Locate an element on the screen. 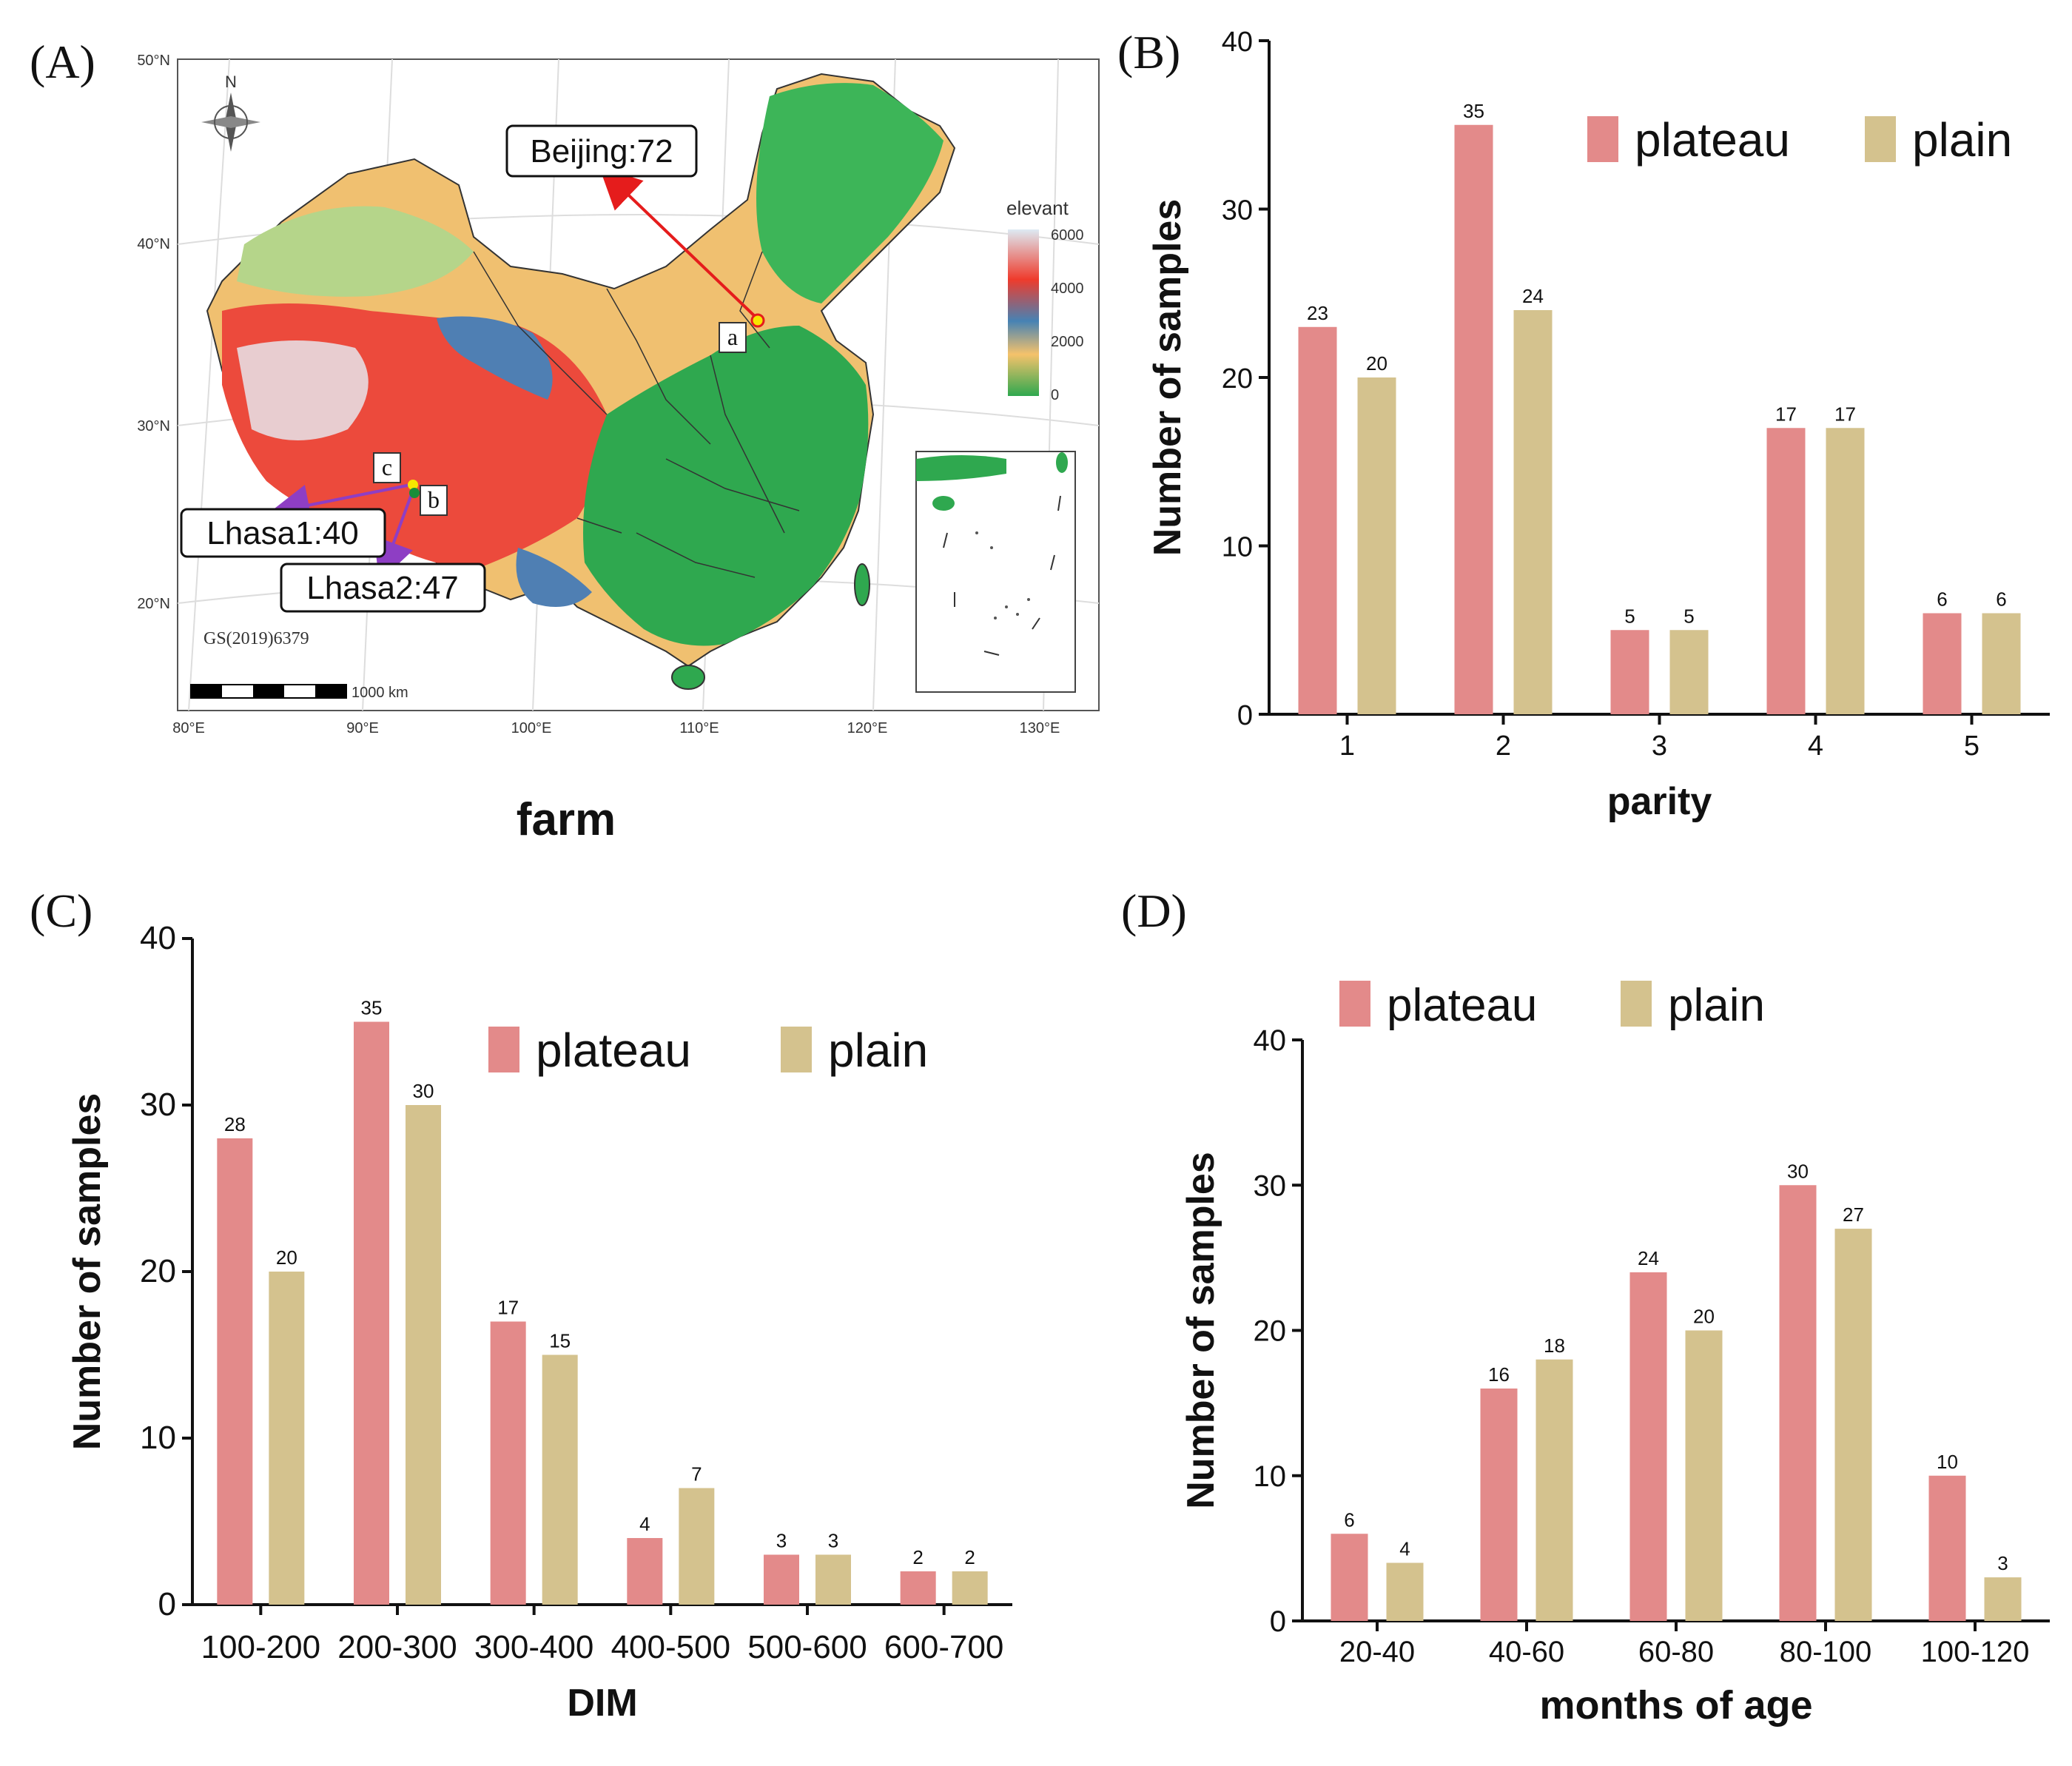  chart-b-ylabel: Number of samples is located at coordinates (1167, 378).